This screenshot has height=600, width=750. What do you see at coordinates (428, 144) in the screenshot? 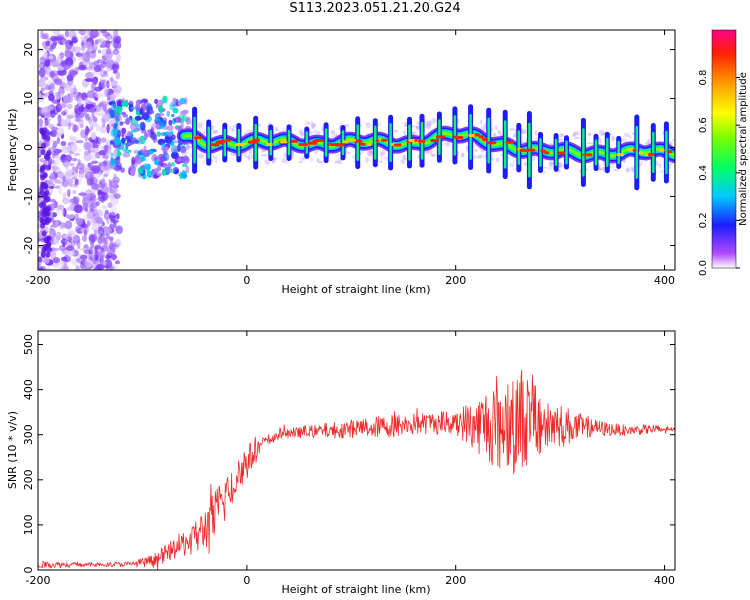
I see `spectrogram-ridge-band` at bounding box center [428, 144].